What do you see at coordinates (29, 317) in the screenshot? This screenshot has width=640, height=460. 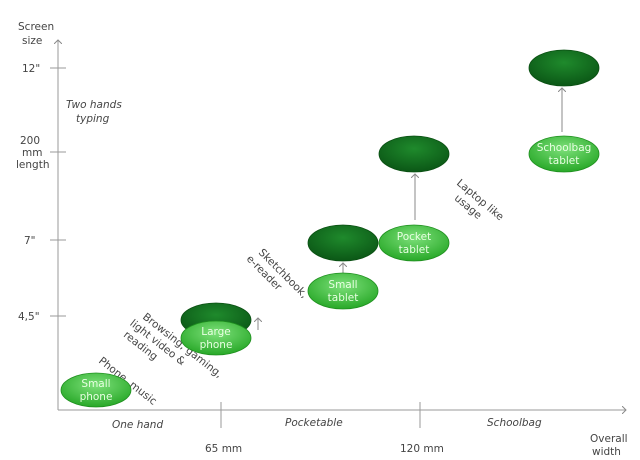 I see `y-tick-4-5in: 4,5"` at bounding box center [29, 317].